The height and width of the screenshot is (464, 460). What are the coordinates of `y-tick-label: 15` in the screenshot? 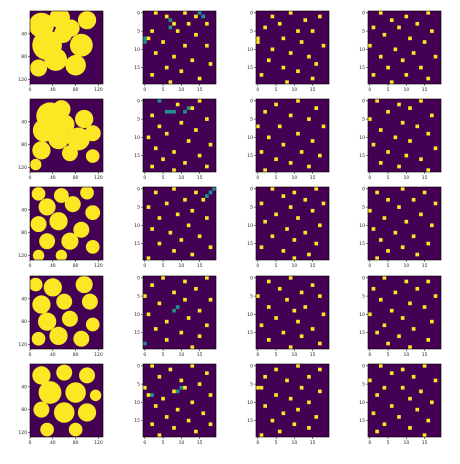 It's located at (362, 68).